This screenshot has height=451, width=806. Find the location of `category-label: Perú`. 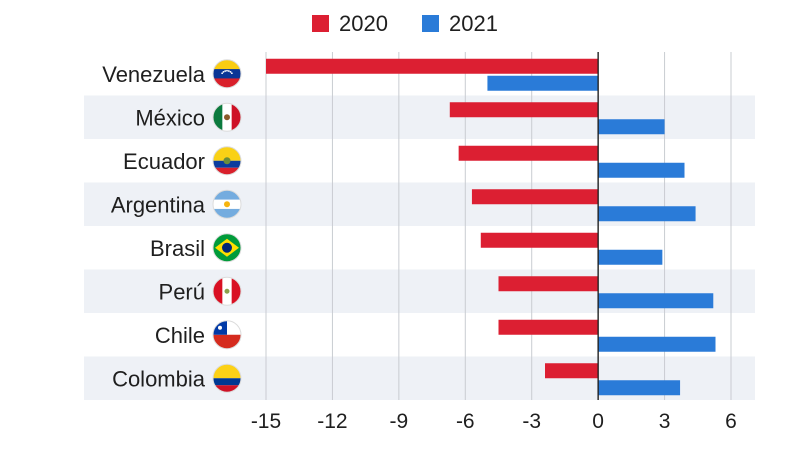

category-label: Perú is located at coordinates (182, 291).